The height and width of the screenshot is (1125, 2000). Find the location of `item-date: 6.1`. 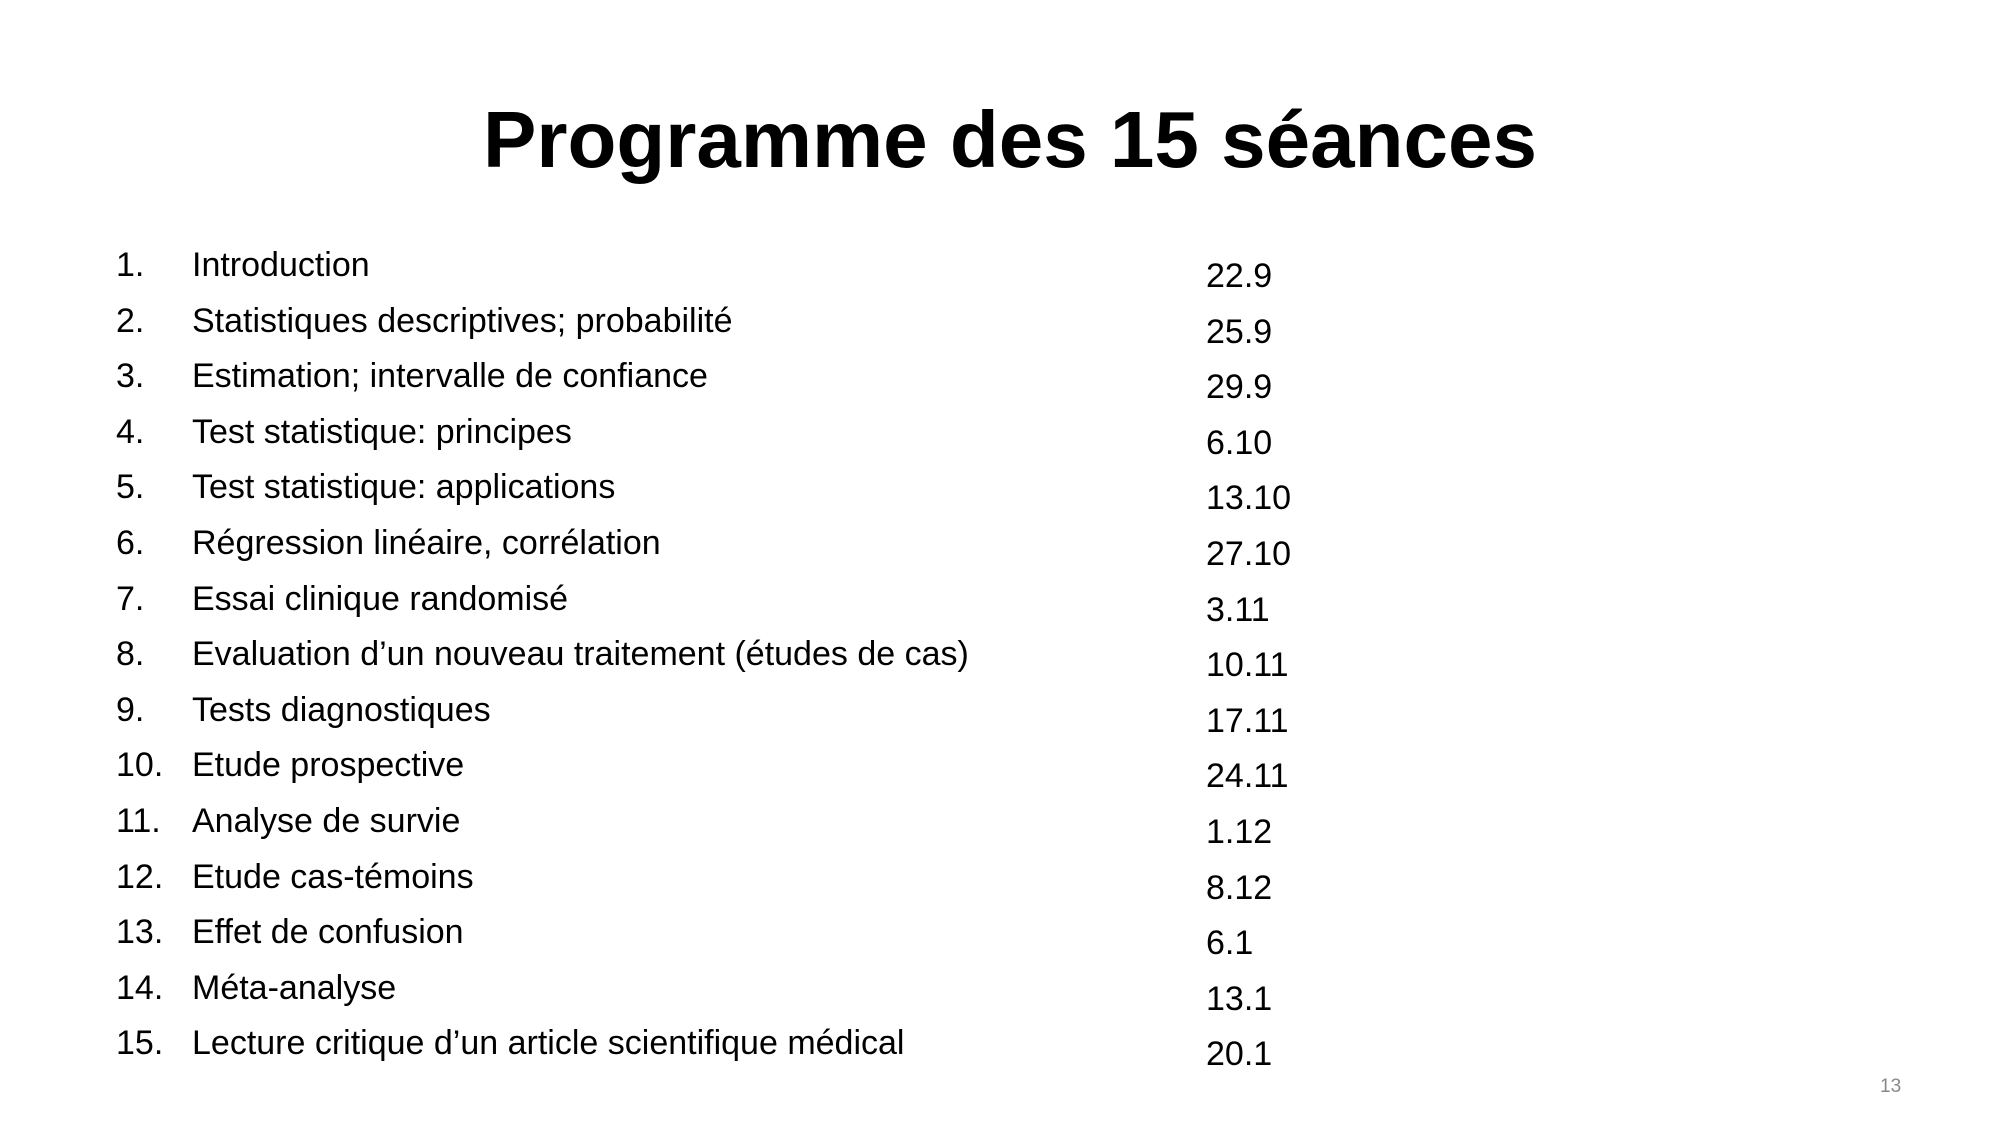

item-date: 6.1 is located at coordinates (1230, 943).